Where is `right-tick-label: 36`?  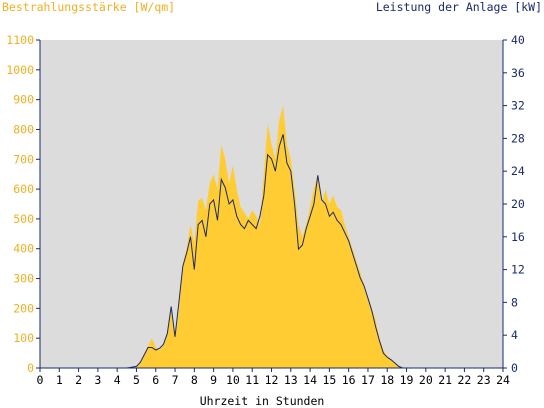
right-tick-label: 36 is located at coordinates (518, 73).